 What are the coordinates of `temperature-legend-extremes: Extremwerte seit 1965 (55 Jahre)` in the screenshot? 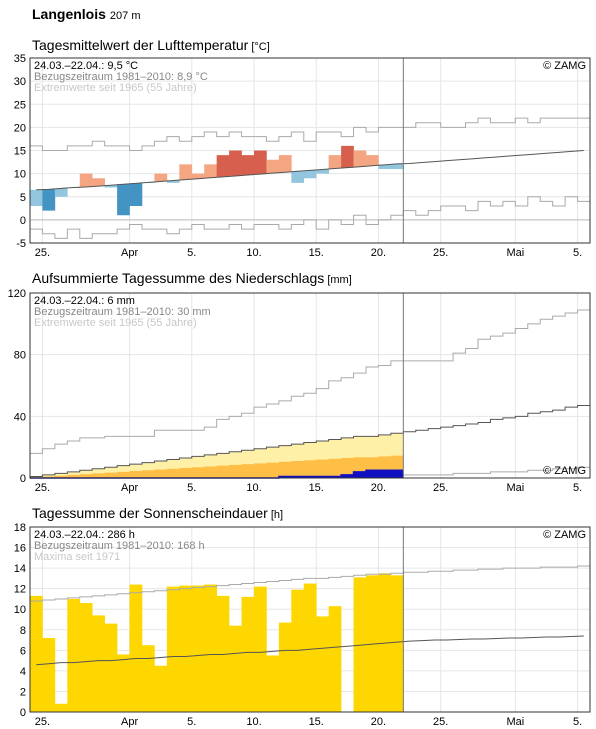 It's located at (115, 88).